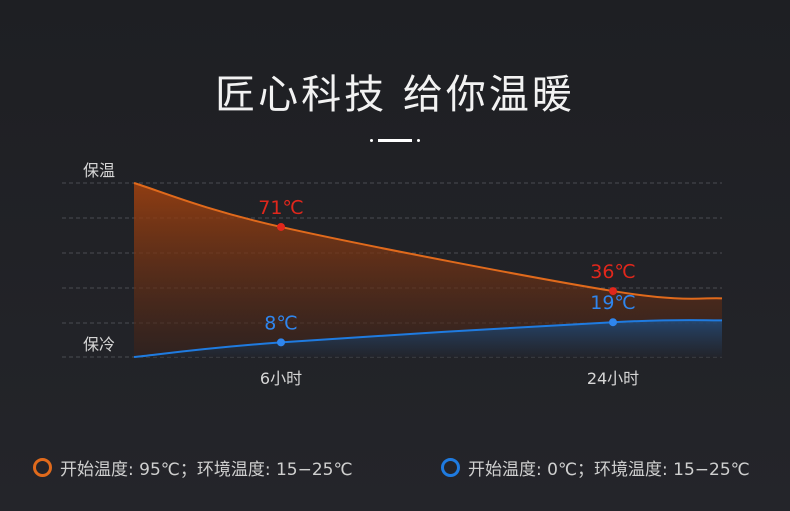 The image size is (790, 511). I want to click on divider-bar, so click(395, 140).